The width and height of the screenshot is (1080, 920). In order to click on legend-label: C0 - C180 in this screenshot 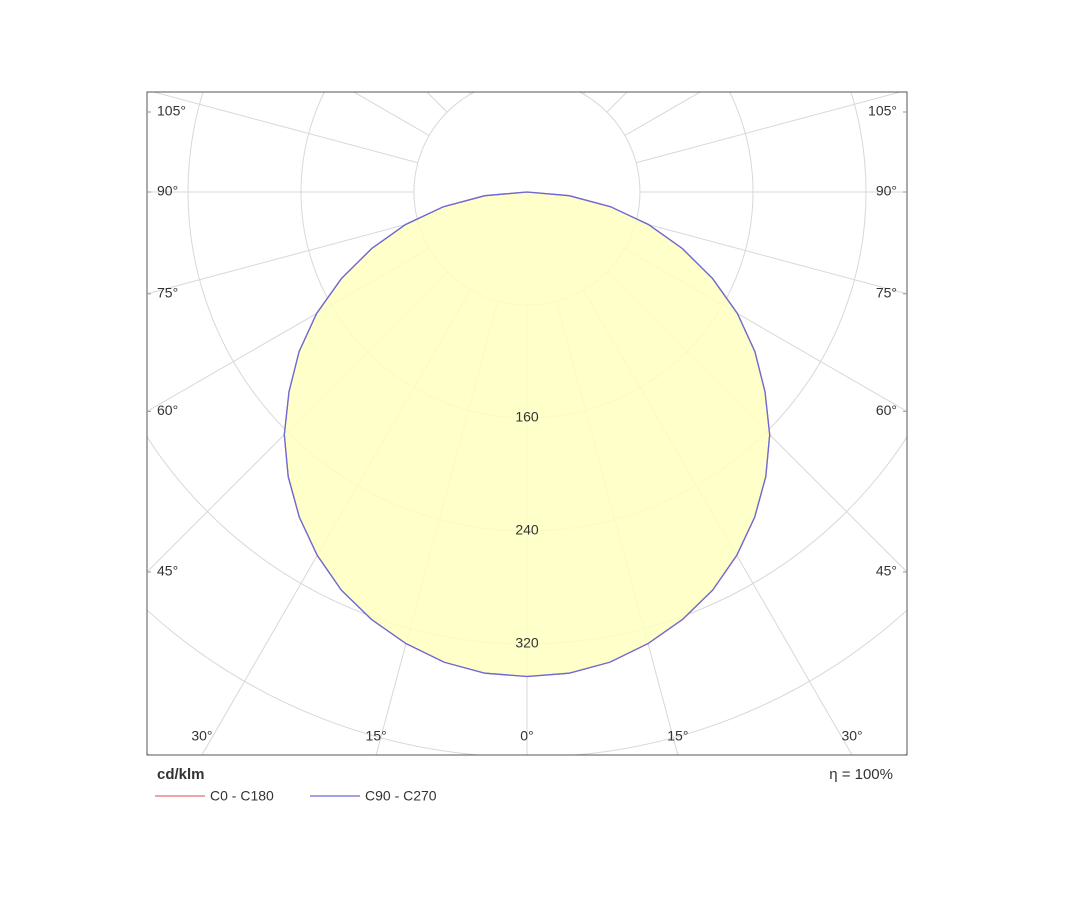, I will do `click(242, 796)`.